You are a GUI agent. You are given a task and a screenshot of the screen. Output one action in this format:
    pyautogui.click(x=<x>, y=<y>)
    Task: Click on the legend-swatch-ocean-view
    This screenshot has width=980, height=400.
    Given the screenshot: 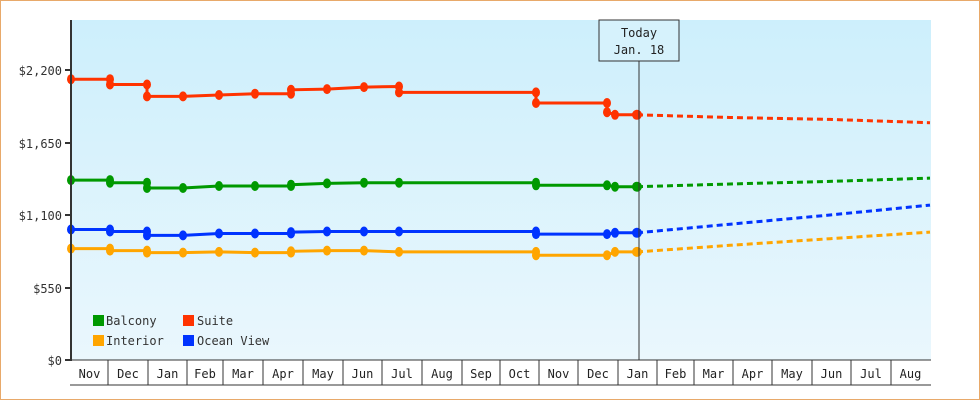 What is the action you would take?
    pyautogui.click(x=188, y=340)
    